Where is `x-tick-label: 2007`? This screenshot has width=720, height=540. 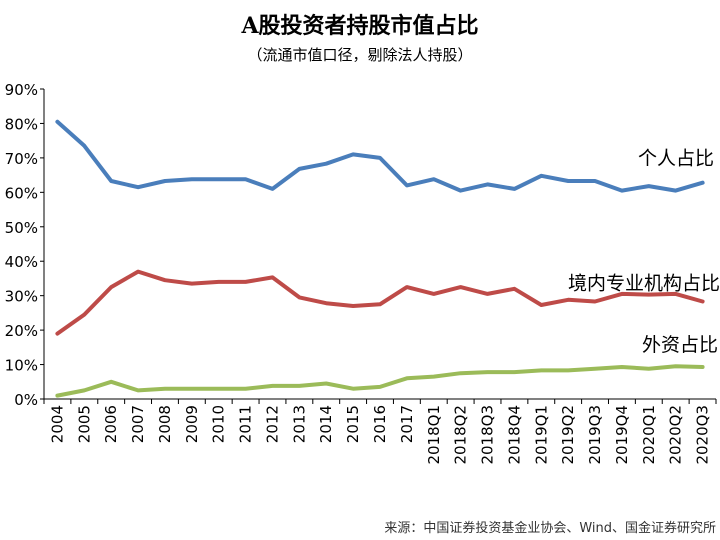
x-tick-label: 2007 is located at coordinates (138, 424).